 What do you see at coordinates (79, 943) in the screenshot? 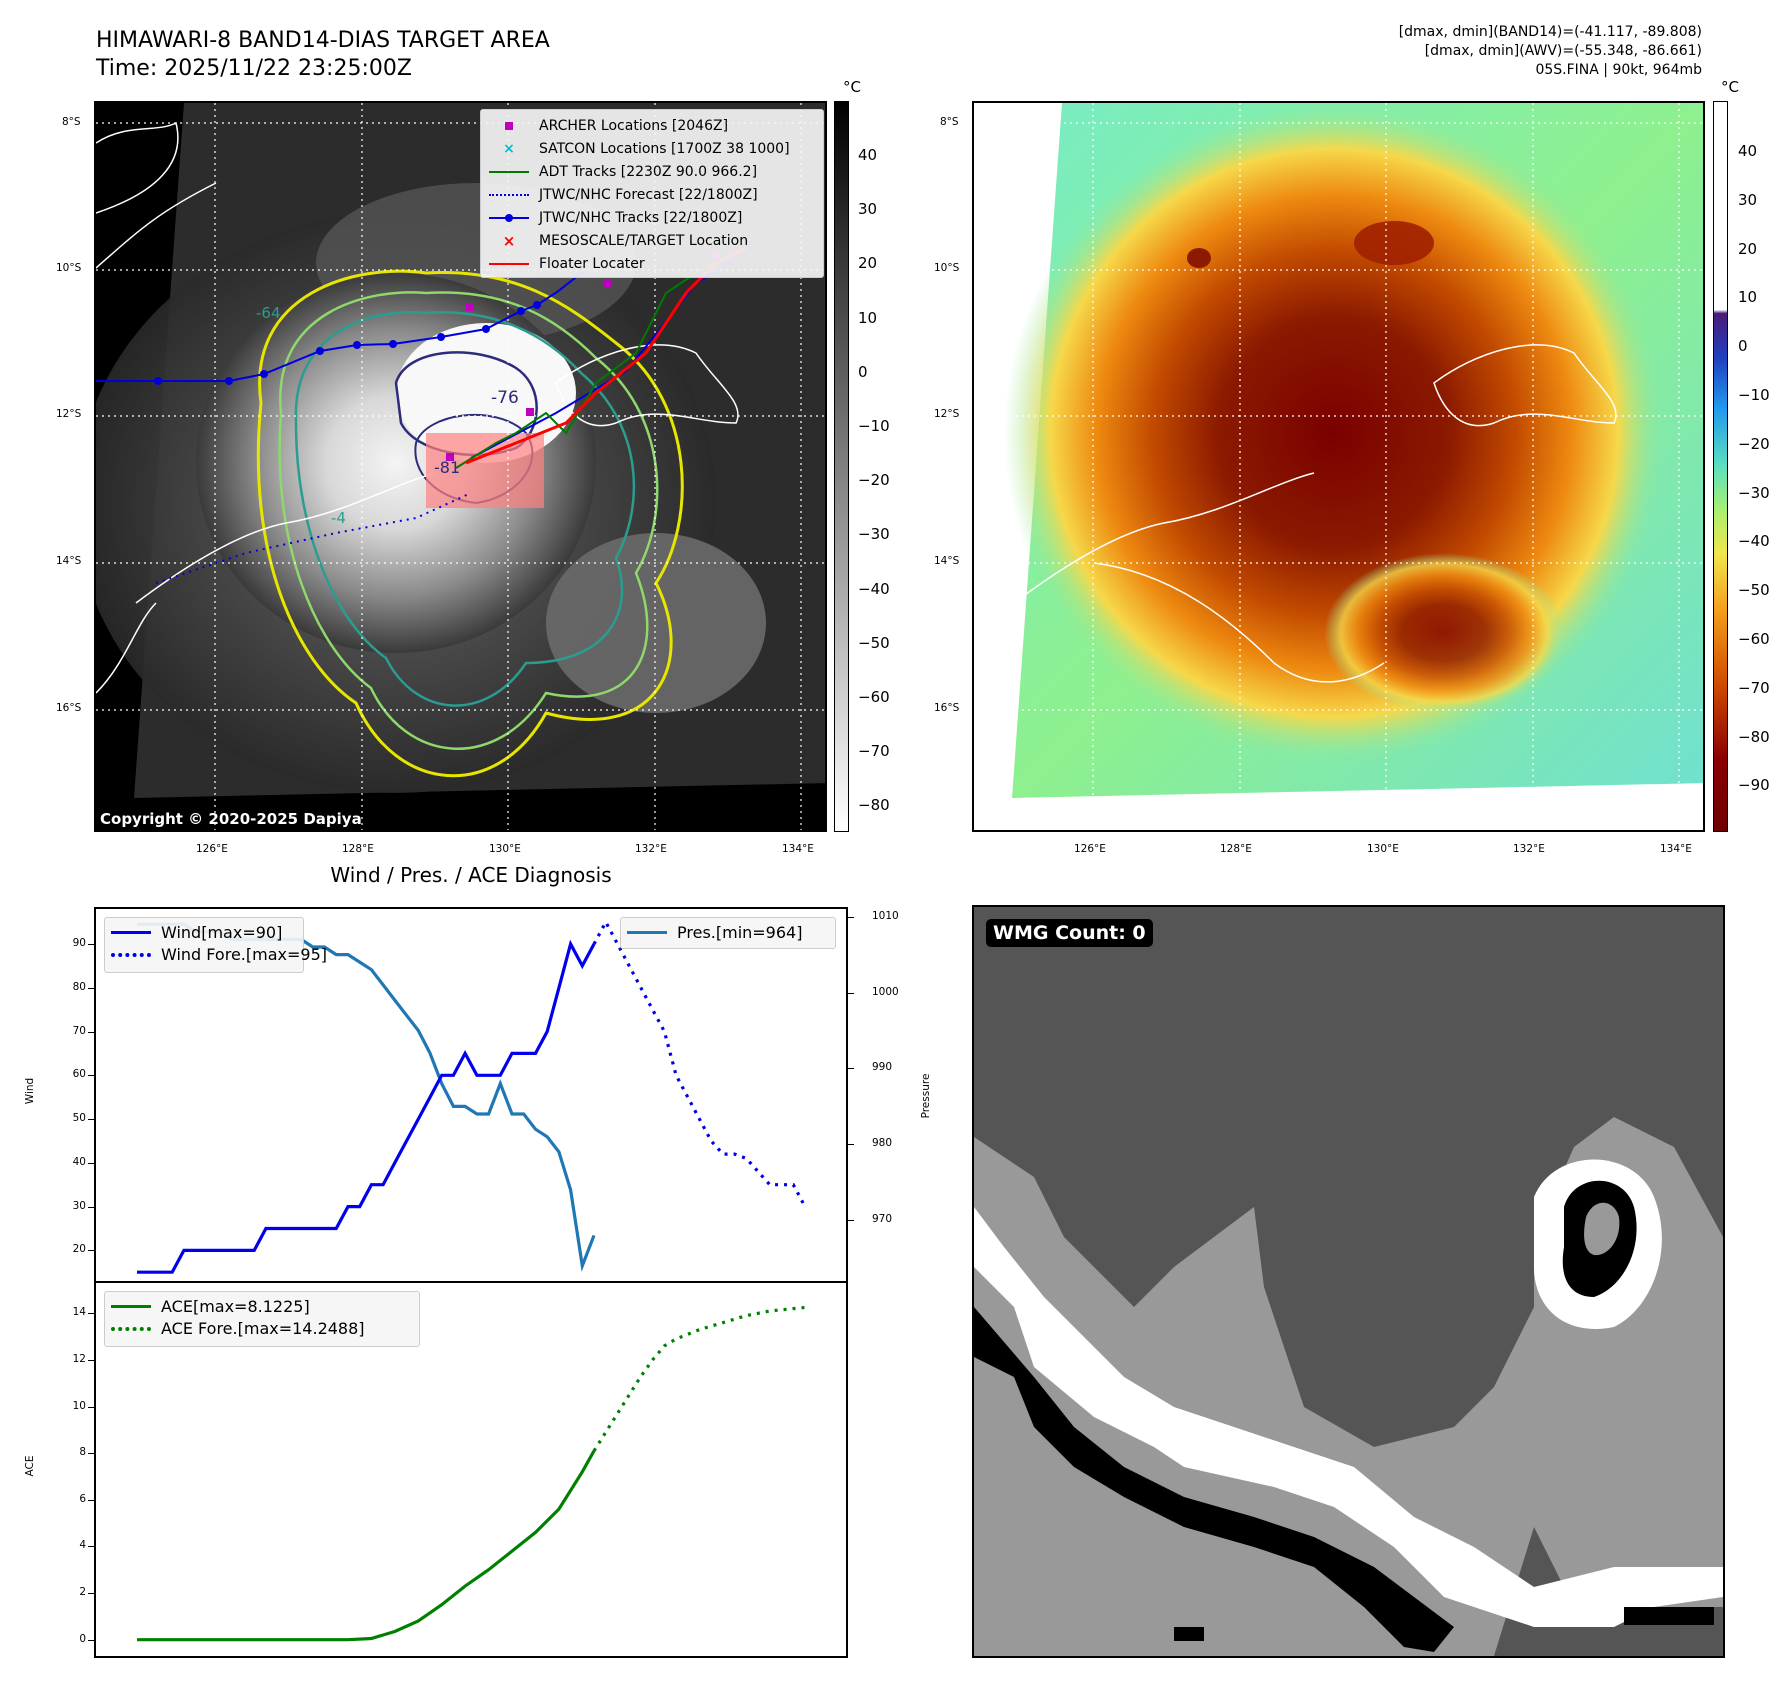
I see `wind-tick-label: 90` at bounding box center [79, 943].